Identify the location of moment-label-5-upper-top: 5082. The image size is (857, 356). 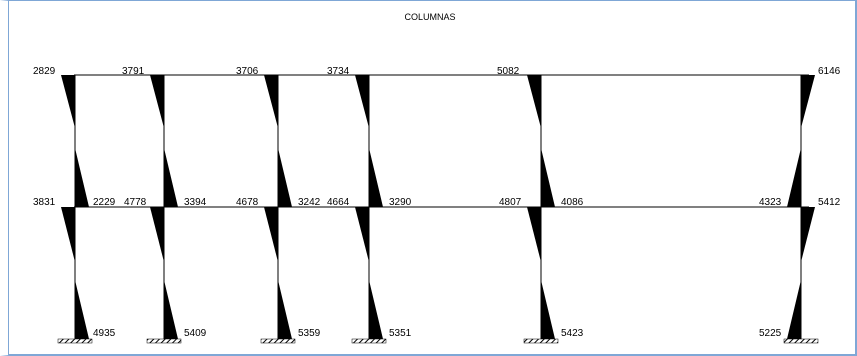
(508, 71).